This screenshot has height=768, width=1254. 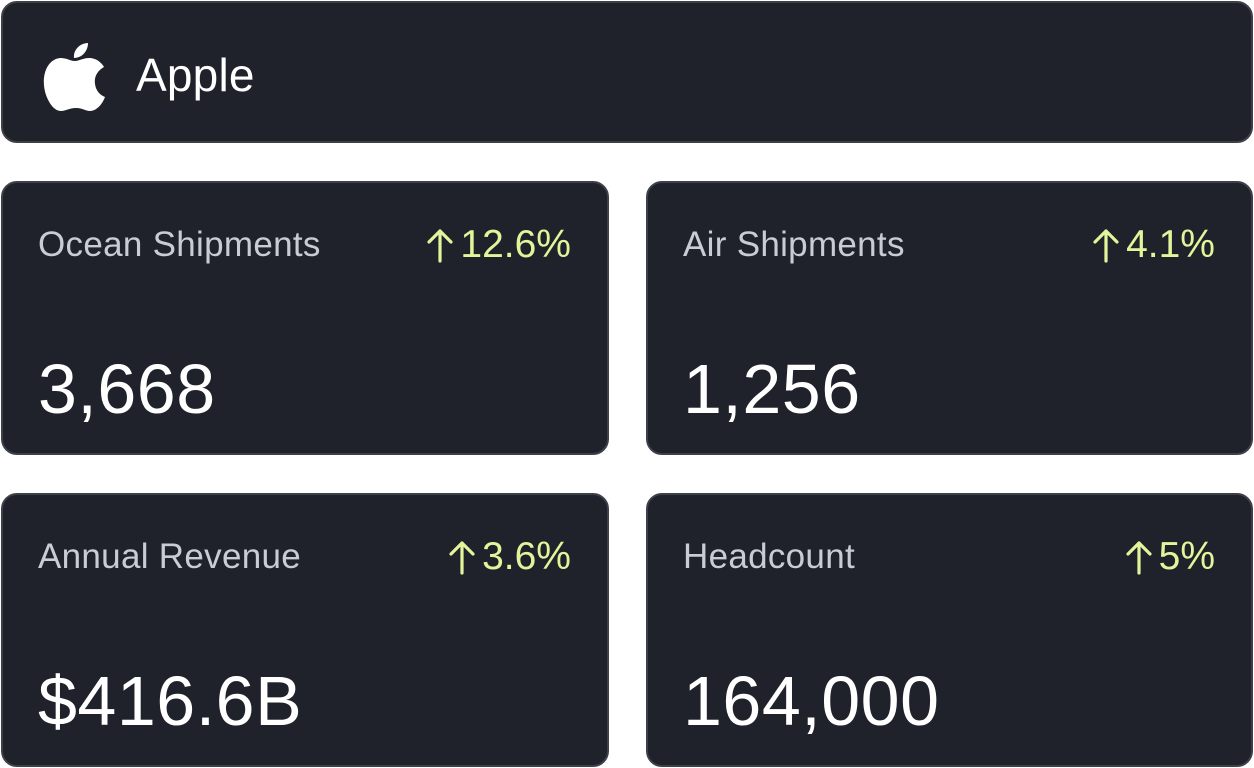 What do you see at coordinates (170, 701) in the screenshot?
I see `stat-value: $416.6B` at bounding box center [170, 701].